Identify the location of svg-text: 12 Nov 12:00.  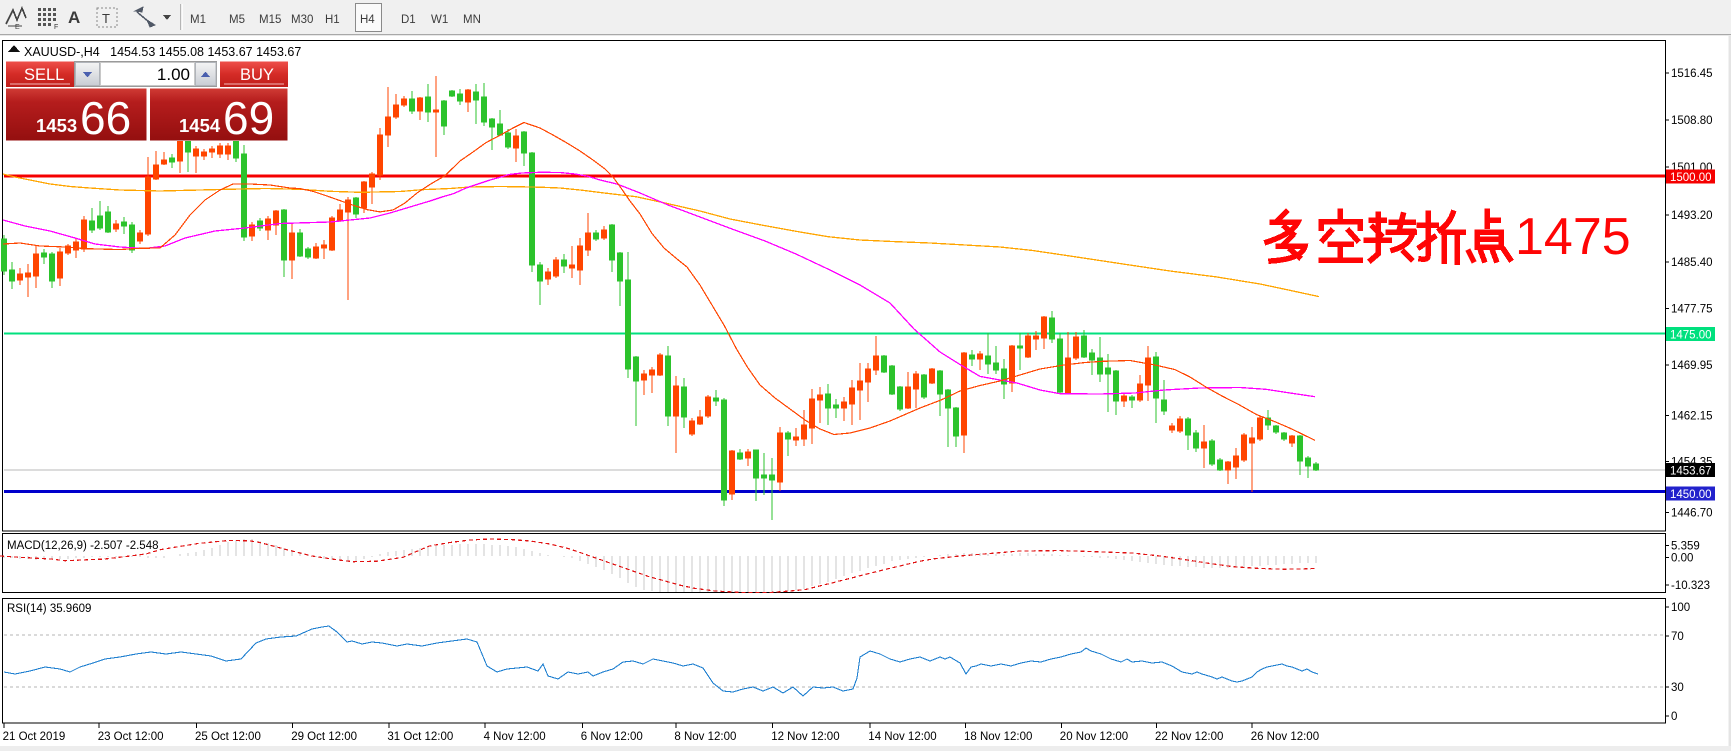
(805, 737).